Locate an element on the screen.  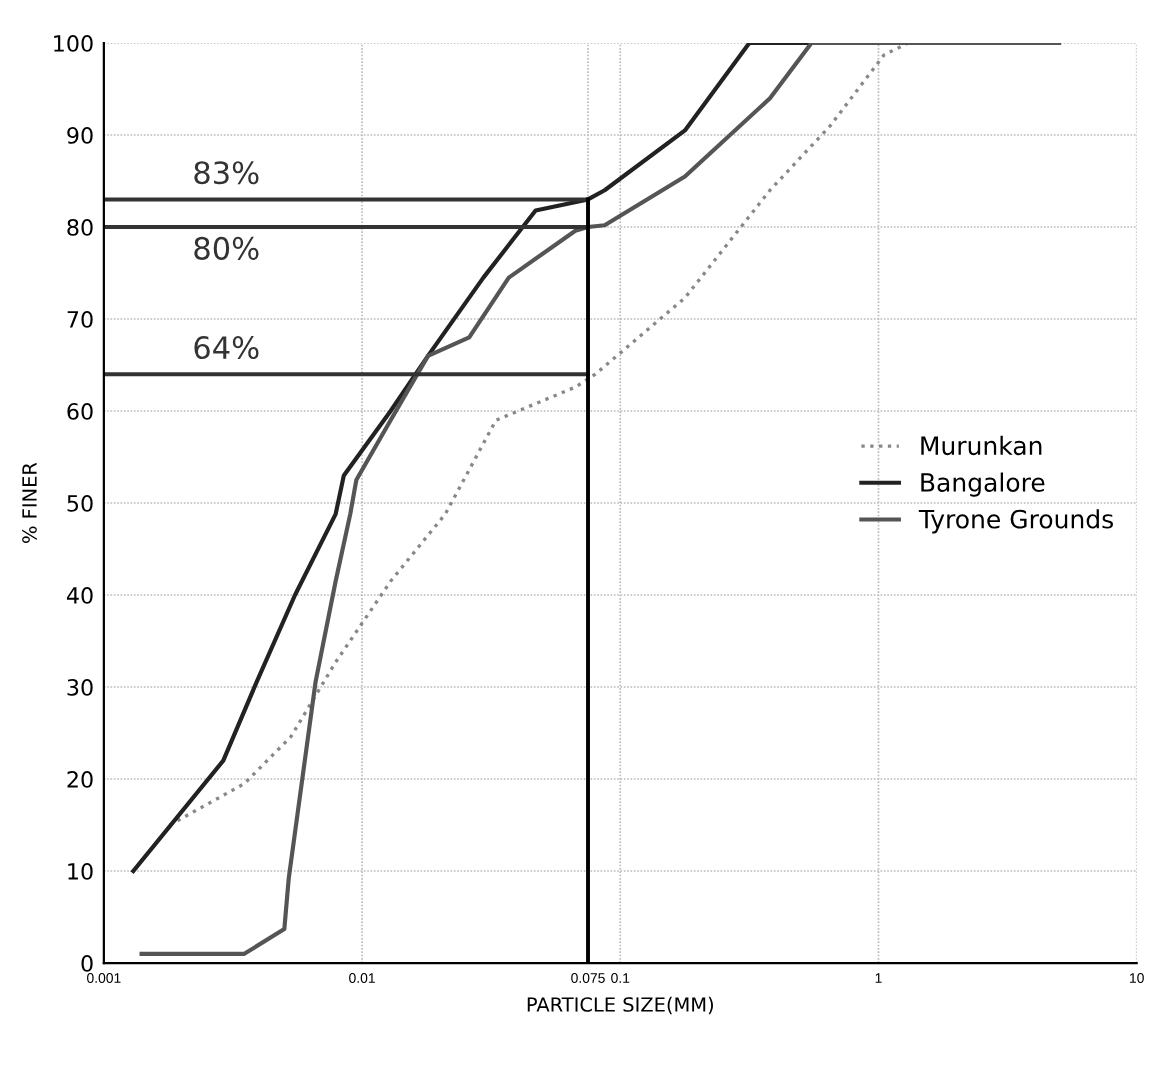
y-tick-label: 10 is located at coordinates (80, 871).